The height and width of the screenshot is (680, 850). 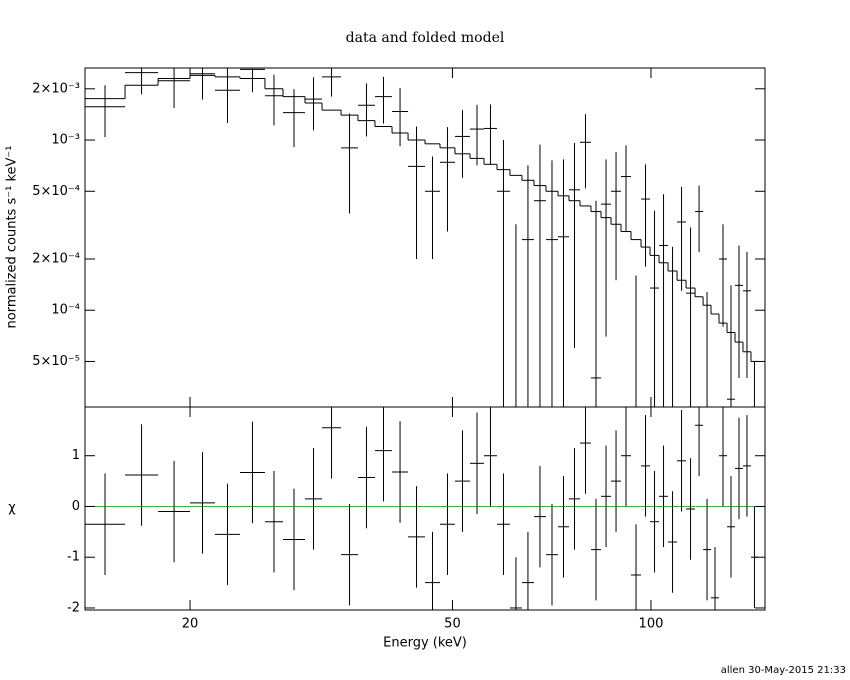 I want to click on y-tick-label: 2×10⁻³, so click(x=56, y=88).